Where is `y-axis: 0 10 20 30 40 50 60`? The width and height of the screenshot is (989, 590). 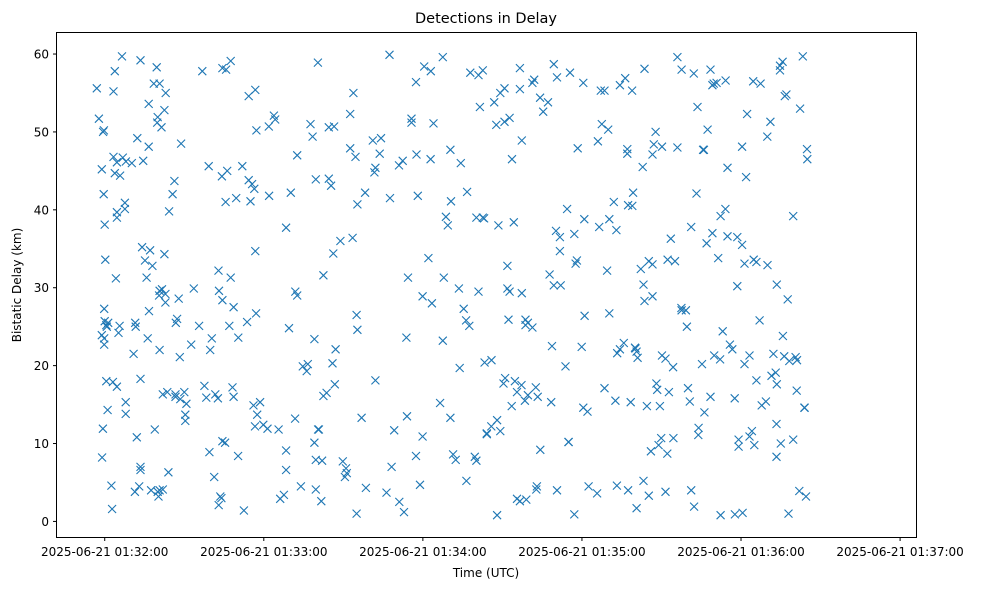
y-axis: 0 10 20 30 40 50 60 is located at coordinates (45, 288).